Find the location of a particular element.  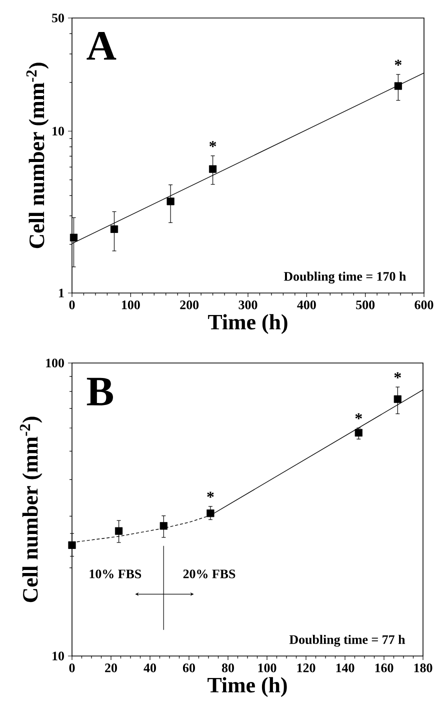

x-tick-label: 600 is located at coordinates (424, 305).